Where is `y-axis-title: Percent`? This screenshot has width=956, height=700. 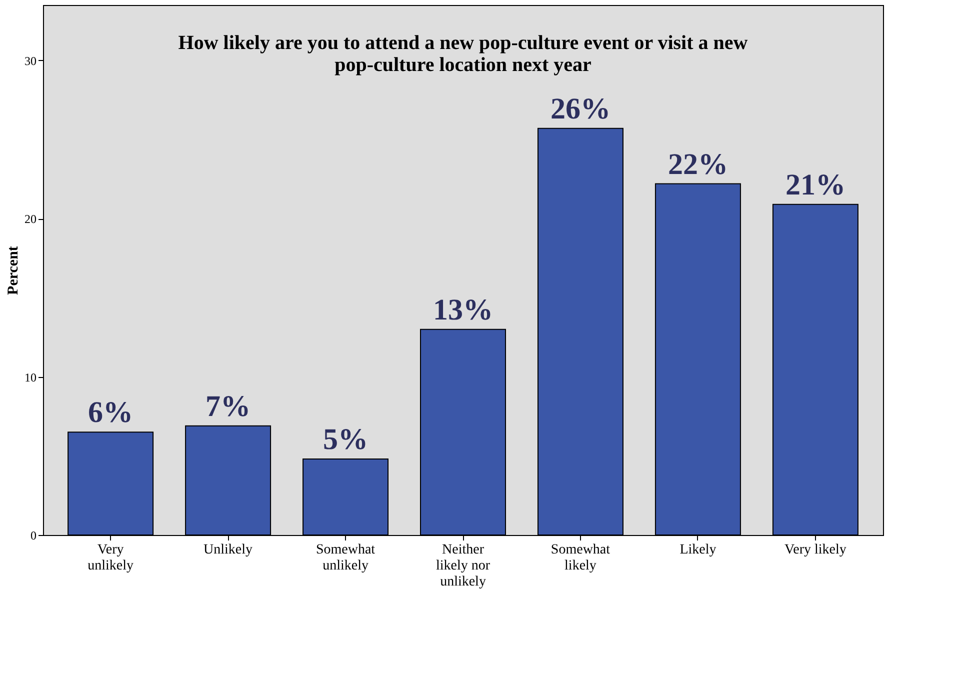
y-axis-title: Percent is located at coordinates (14, 270).